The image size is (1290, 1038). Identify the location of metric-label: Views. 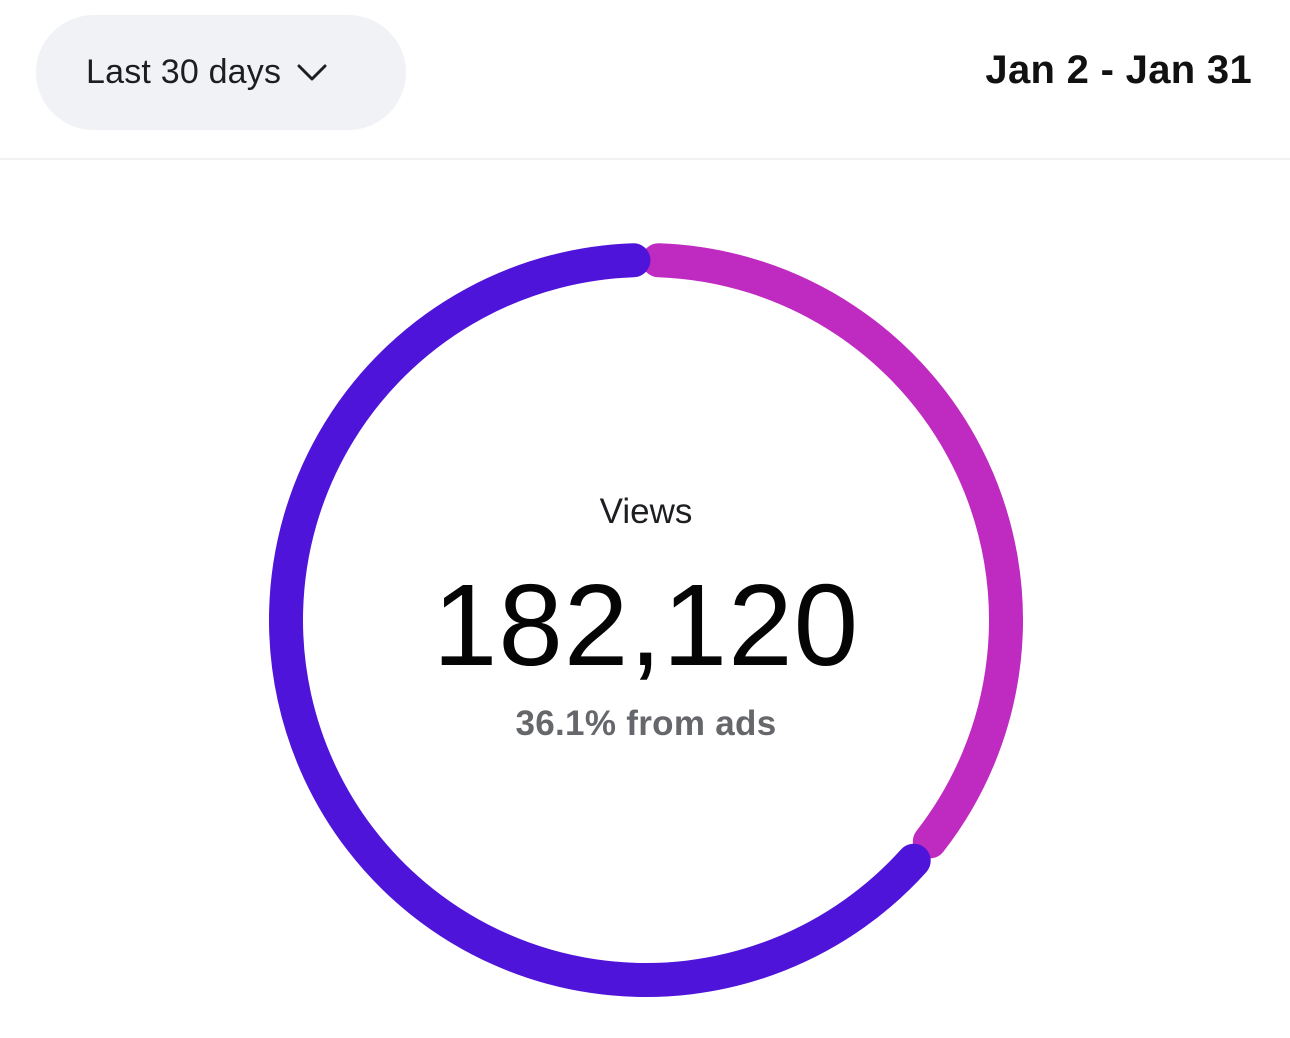
(646, 511).